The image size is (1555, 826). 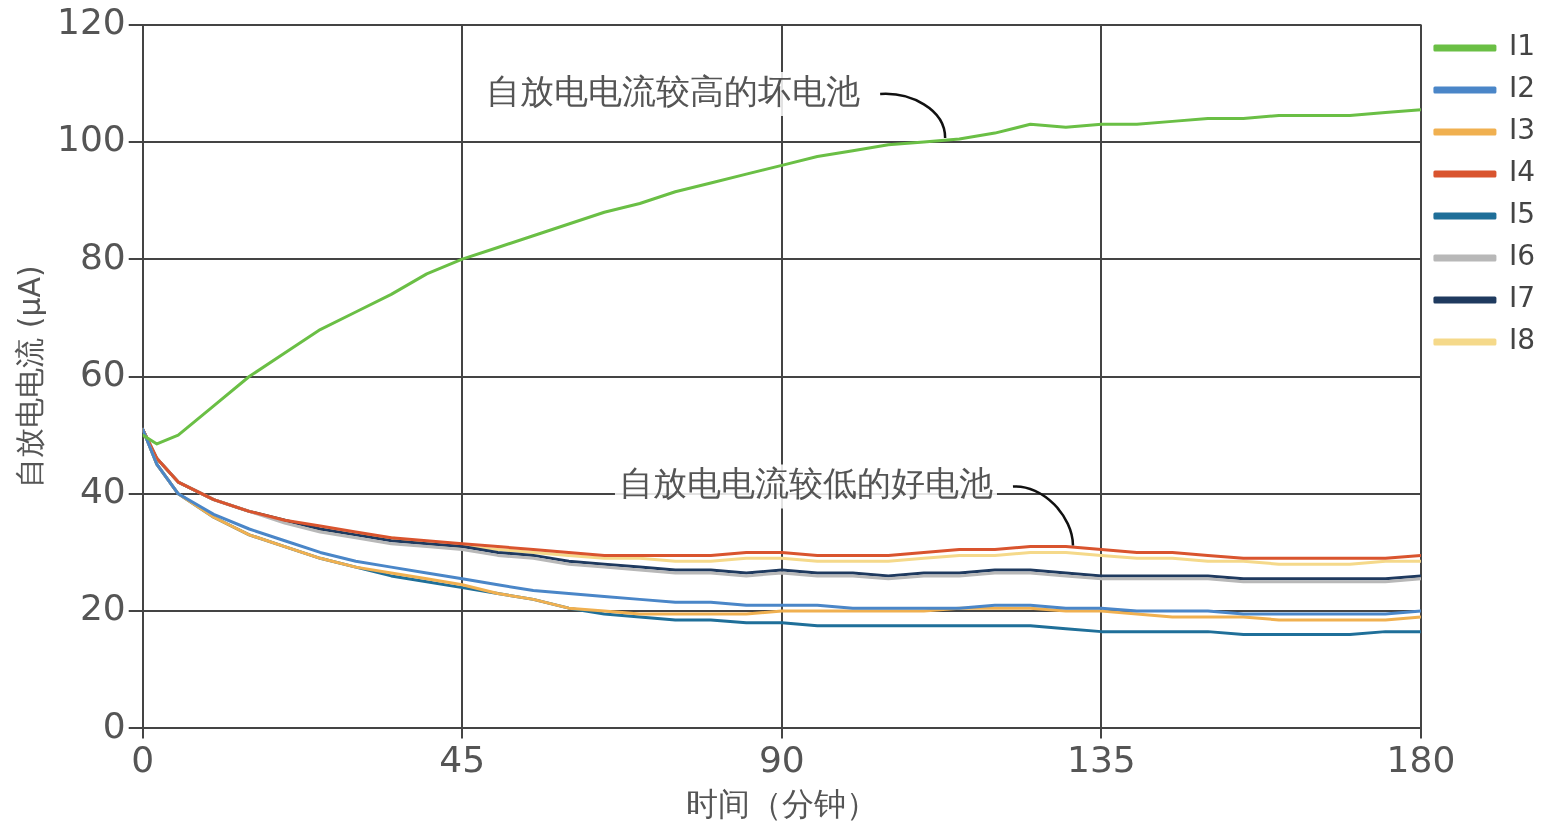 What do you see at coordinates (143, 760) in the screenshot?
I see `x-tick-label: 0` at bounding box center [143, 760].